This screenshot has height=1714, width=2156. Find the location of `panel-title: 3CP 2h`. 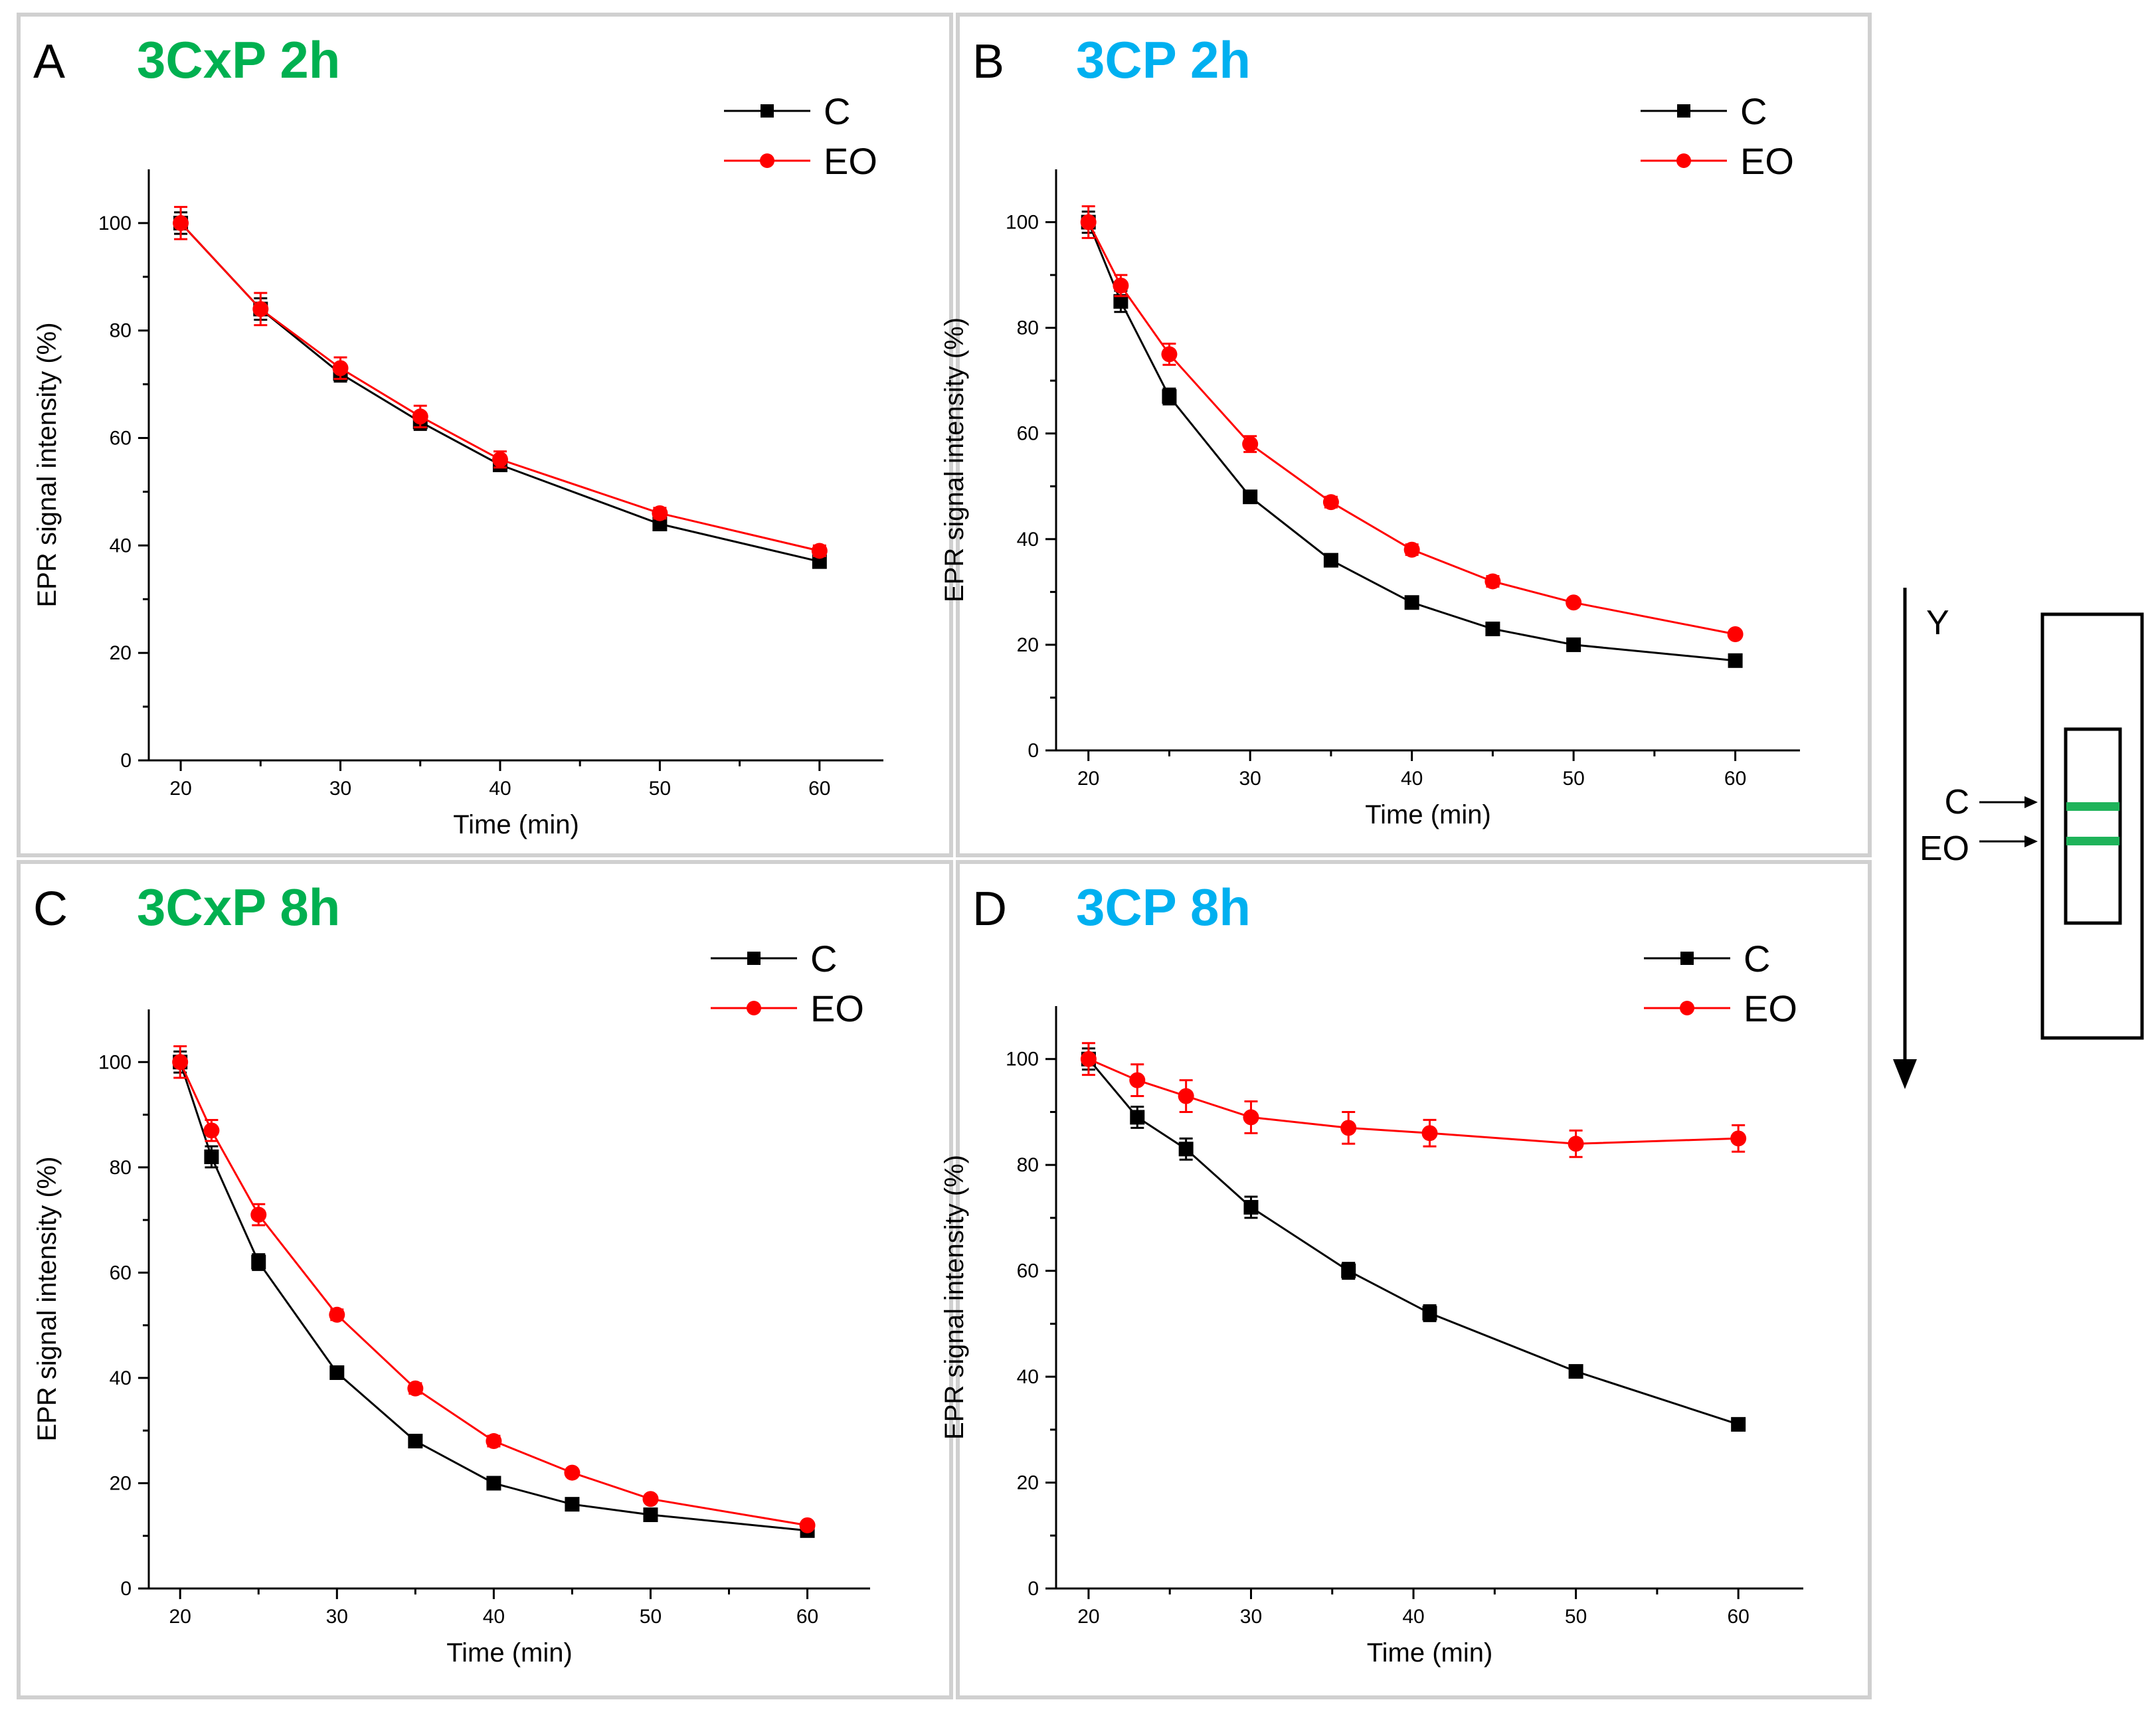

panel-title: 3CP 2h is located at coordinates (1163, 60).